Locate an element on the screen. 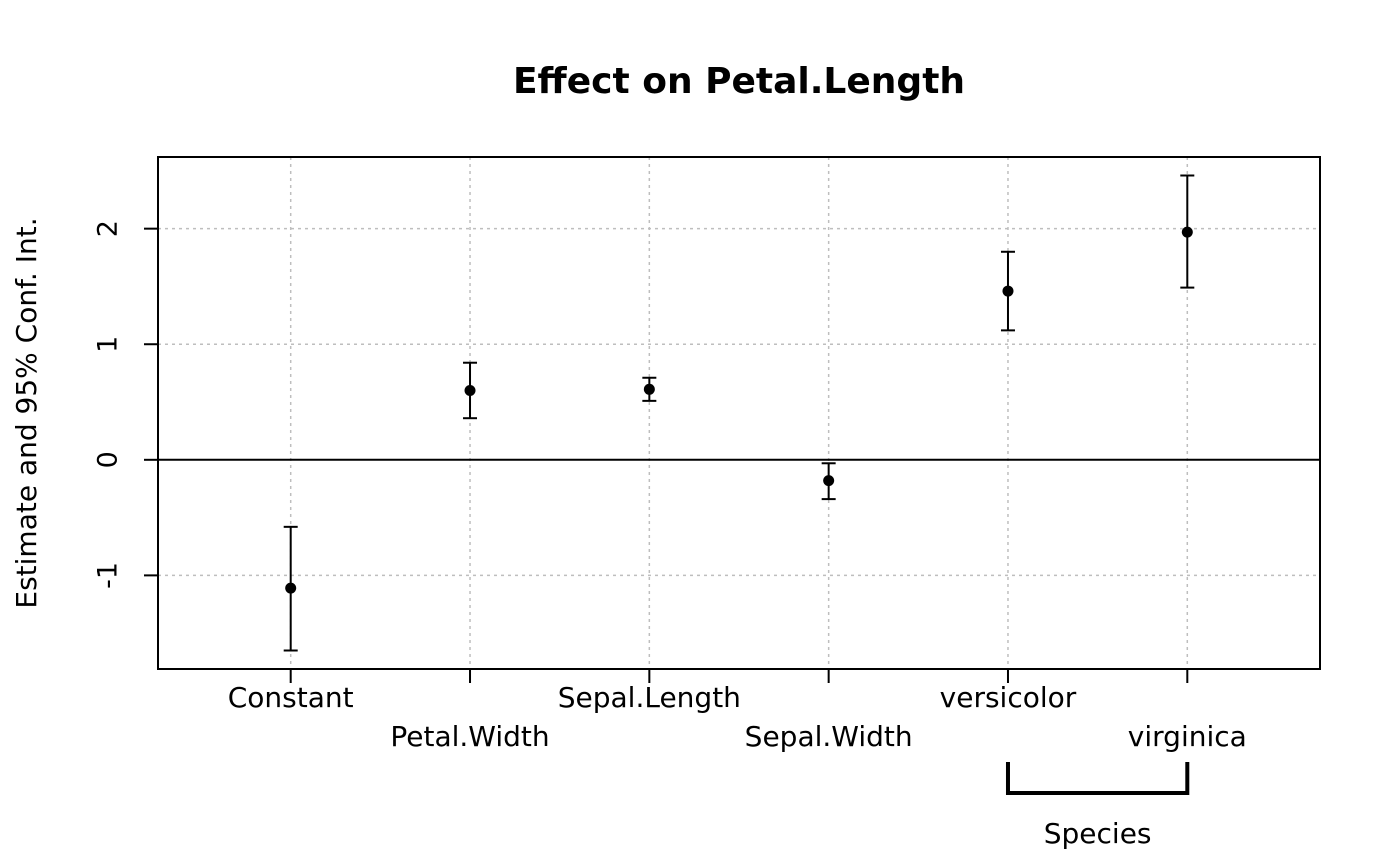 The width and height of the screenshot is (1400, 866). y-tick-label: 2 is located at coordinates (108, 228).